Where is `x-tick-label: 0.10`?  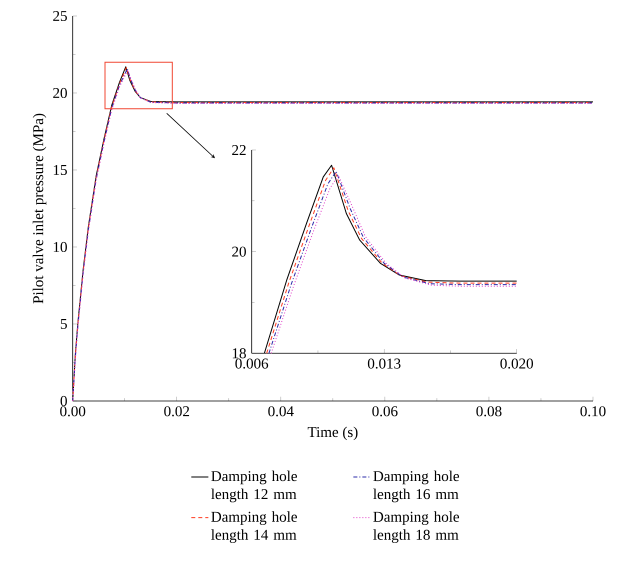 x-tick-label: 0.10 is located at coordinates (593, 411).